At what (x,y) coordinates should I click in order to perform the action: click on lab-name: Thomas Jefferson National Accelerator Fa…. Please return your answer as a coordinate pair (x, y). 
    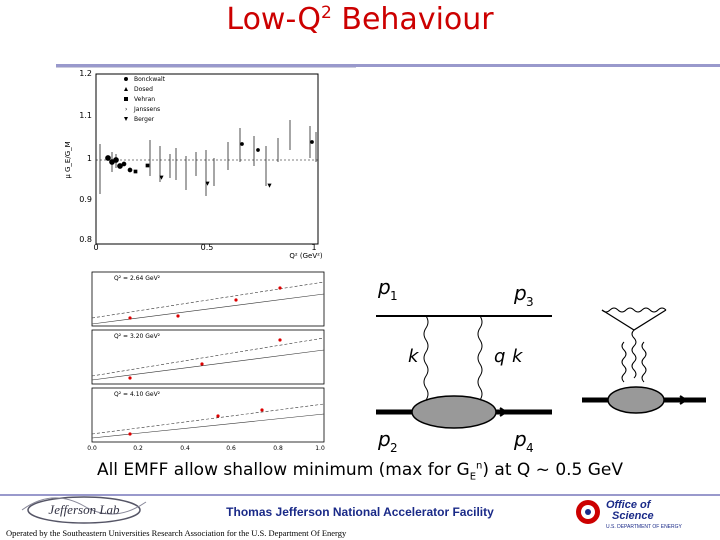
    Looking at the image, I should click on (360, 512).